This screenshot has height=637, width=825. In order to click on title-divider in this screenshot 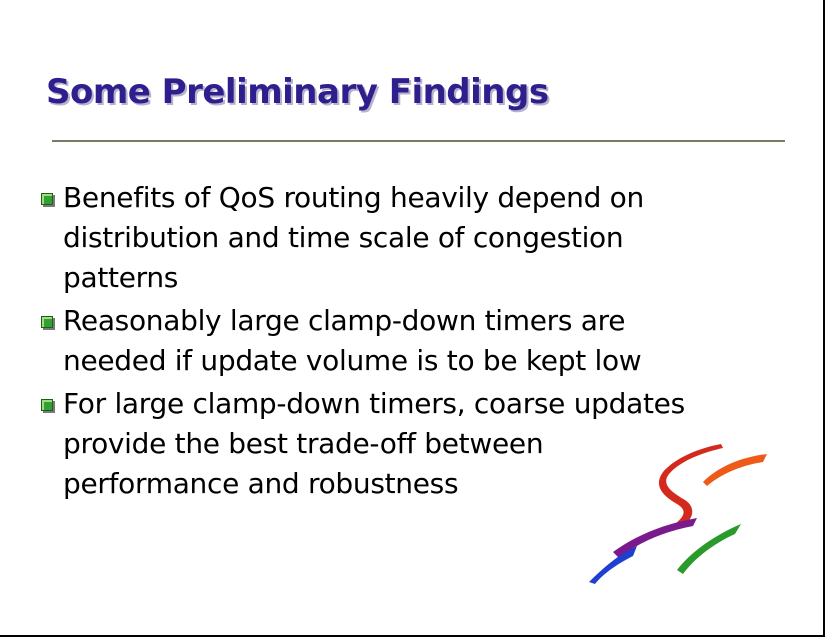, I will do `click(418, 141)`.